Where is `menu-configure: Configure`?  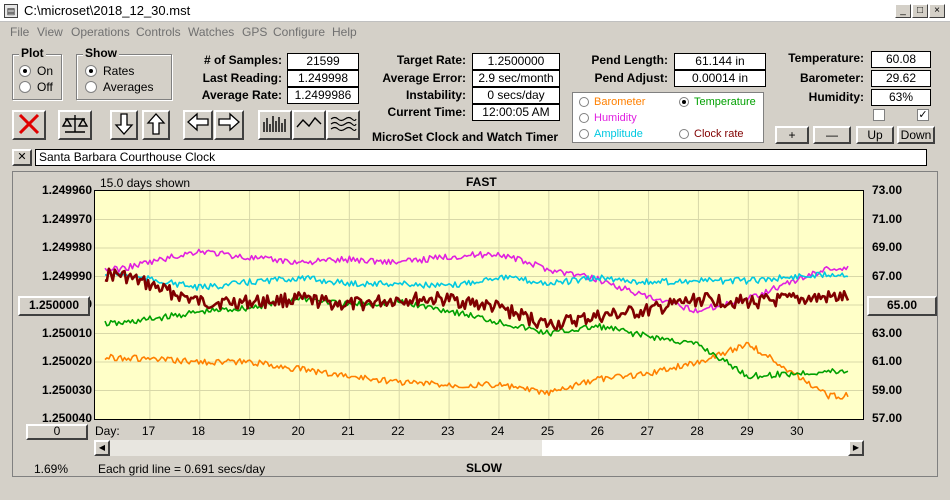
menu-configure: Configure is located at coordinates (299, 32).